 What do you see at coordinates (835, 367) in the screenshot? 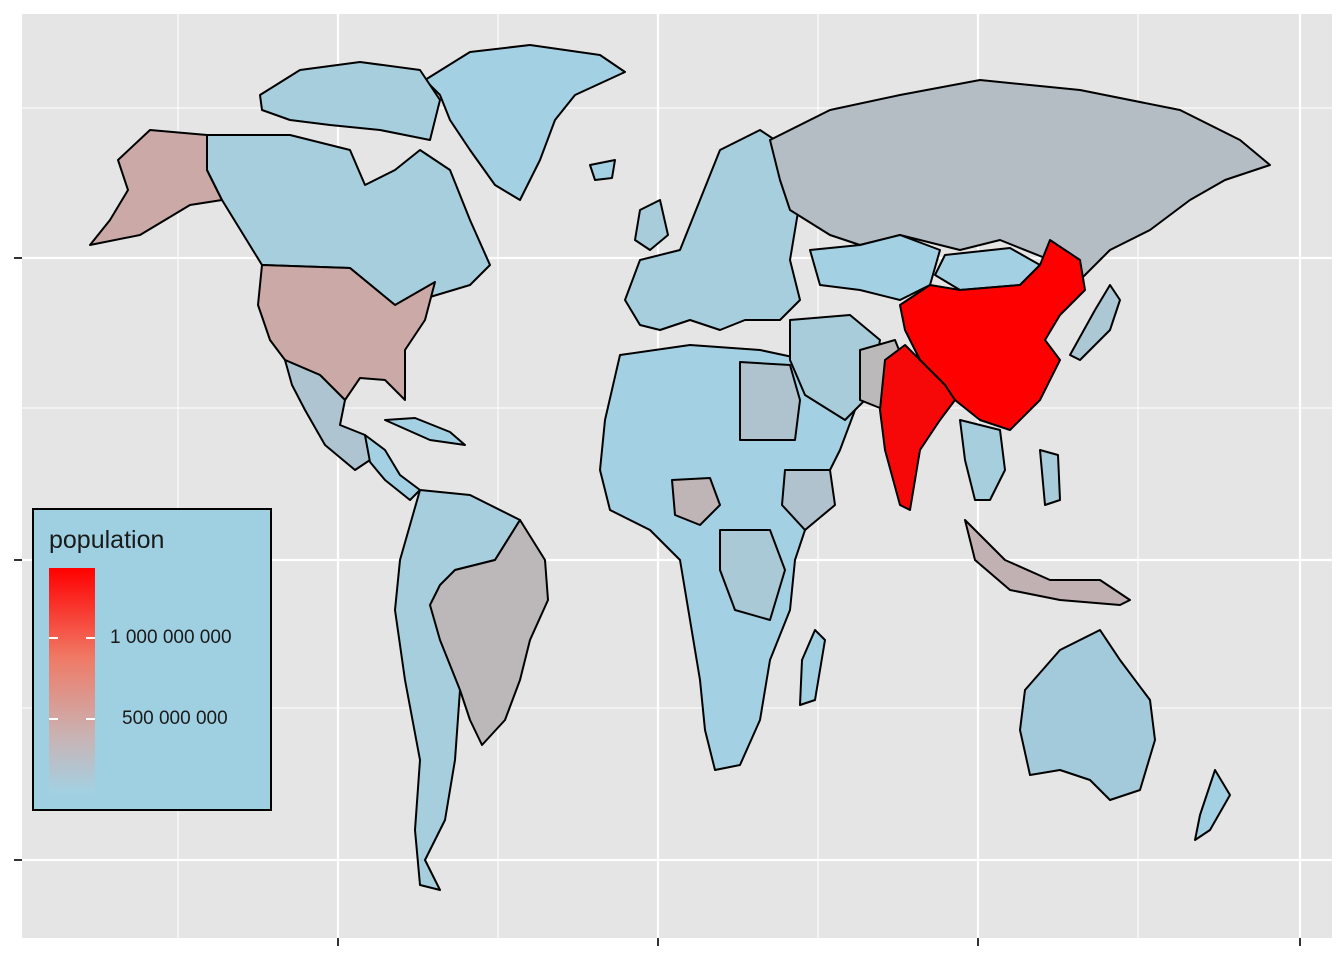
I see `country-middle-east` at bounding box center [835, 367].